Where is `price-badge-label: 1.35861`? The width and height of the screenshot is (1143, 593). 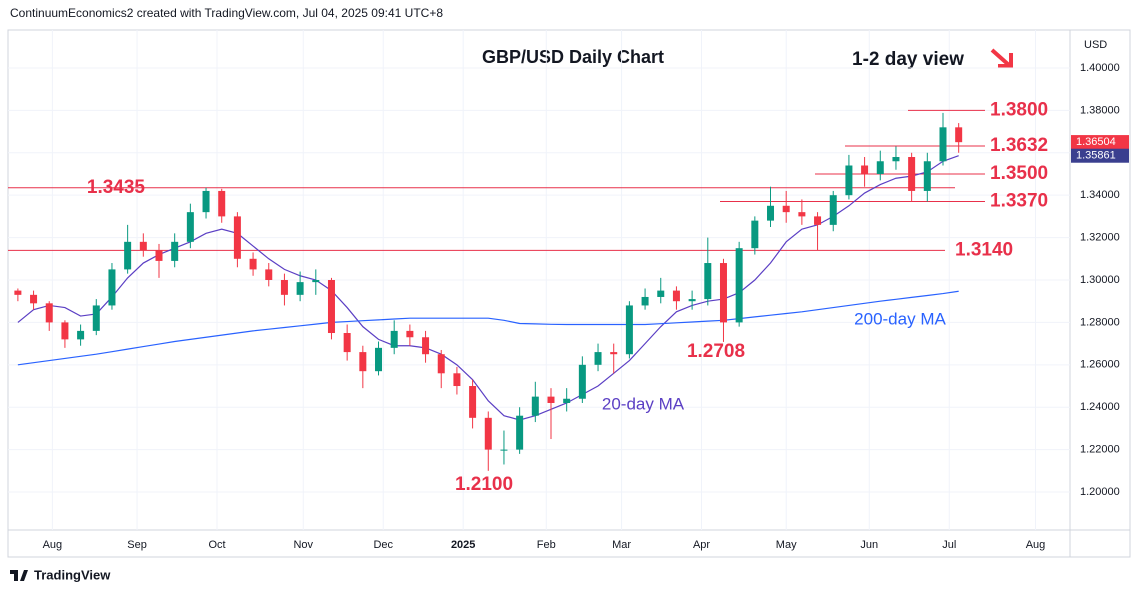
price-badge-label: 1.35861 is located at coordinates (1096, 156).